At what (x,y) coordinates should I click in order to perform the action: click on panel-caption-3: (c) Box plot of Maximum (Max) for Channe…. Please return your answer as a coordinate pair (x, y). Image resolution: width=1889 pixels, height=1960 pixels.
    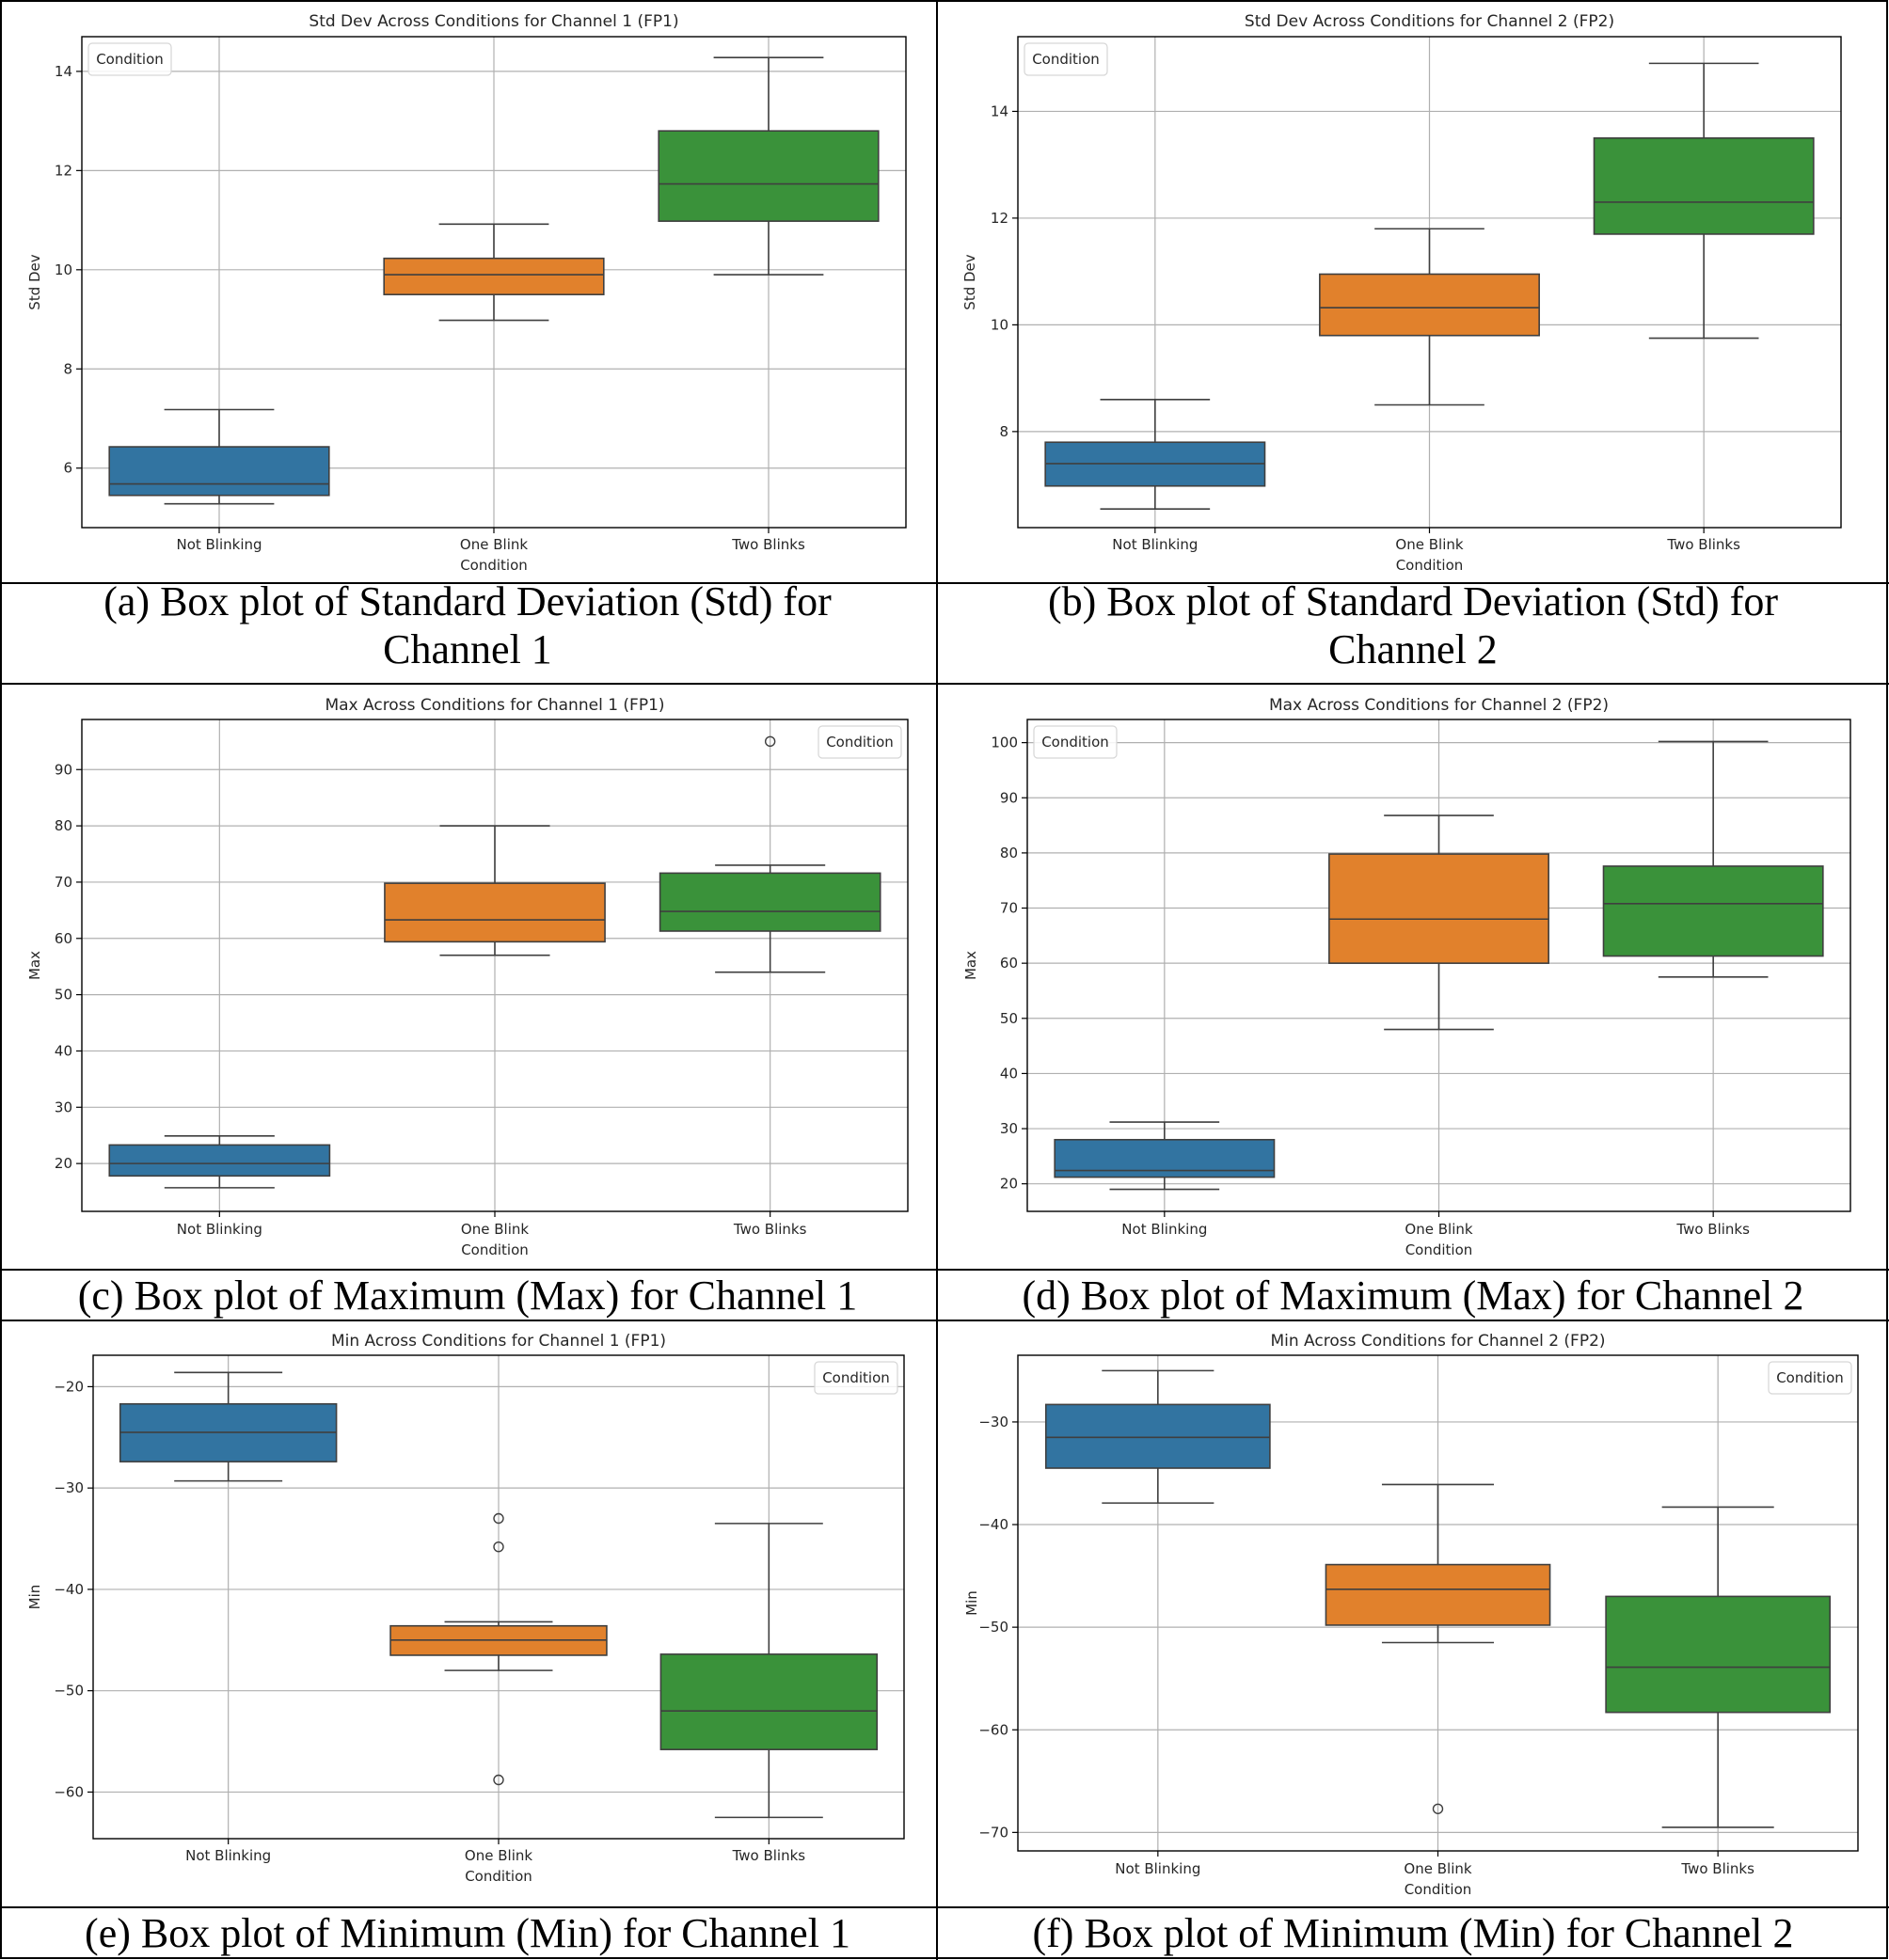
    Looking at the image, I should click on (468, 1296).